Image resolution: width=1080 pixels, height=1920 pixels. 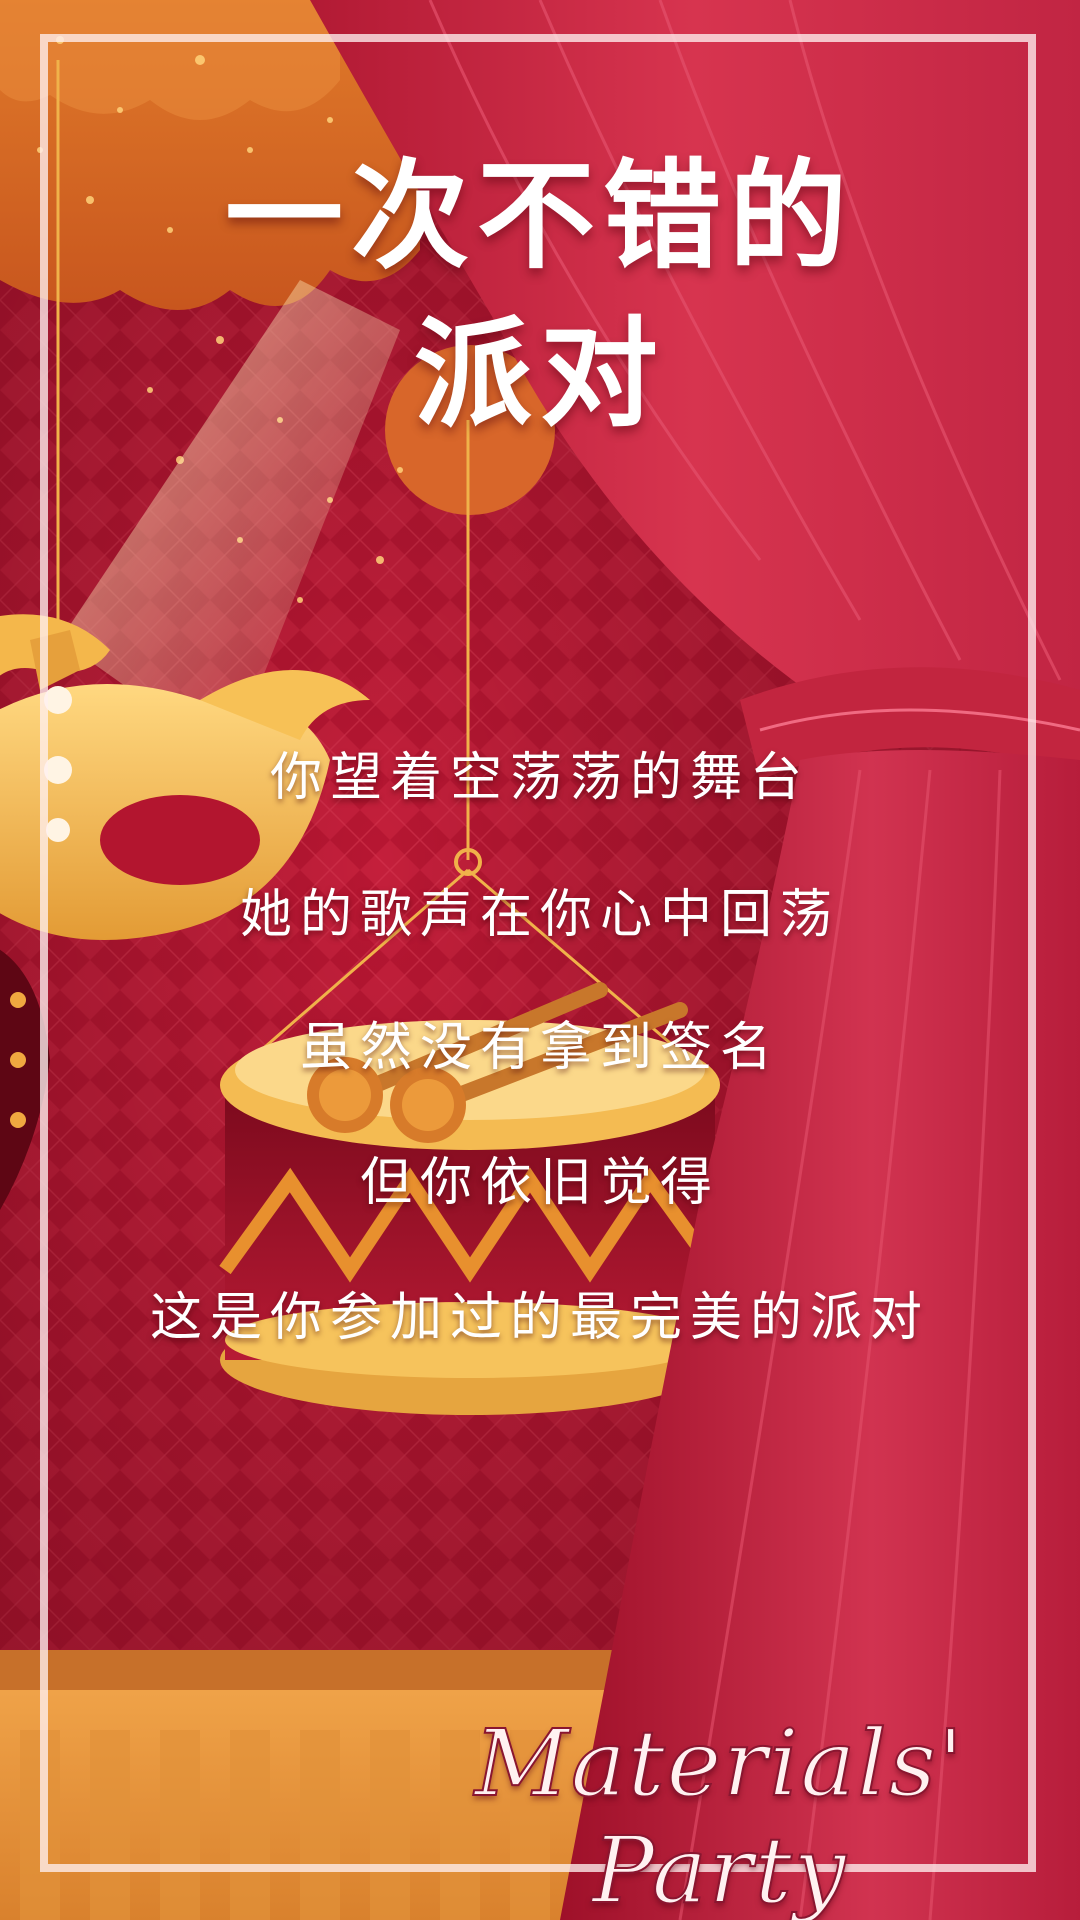 I want to click on lyric-line-3: 虽然没有拿到签名, so click(x=539, y=1048).